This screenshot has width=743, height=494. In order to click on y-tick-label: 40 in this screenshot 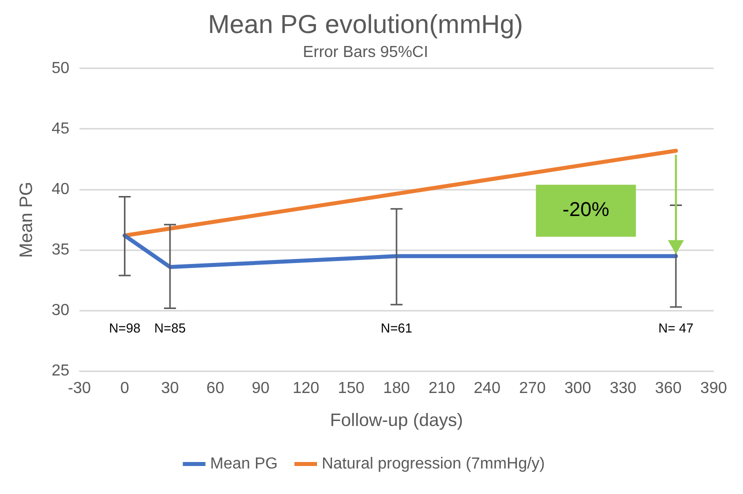, I will do `click(61, 189)`.